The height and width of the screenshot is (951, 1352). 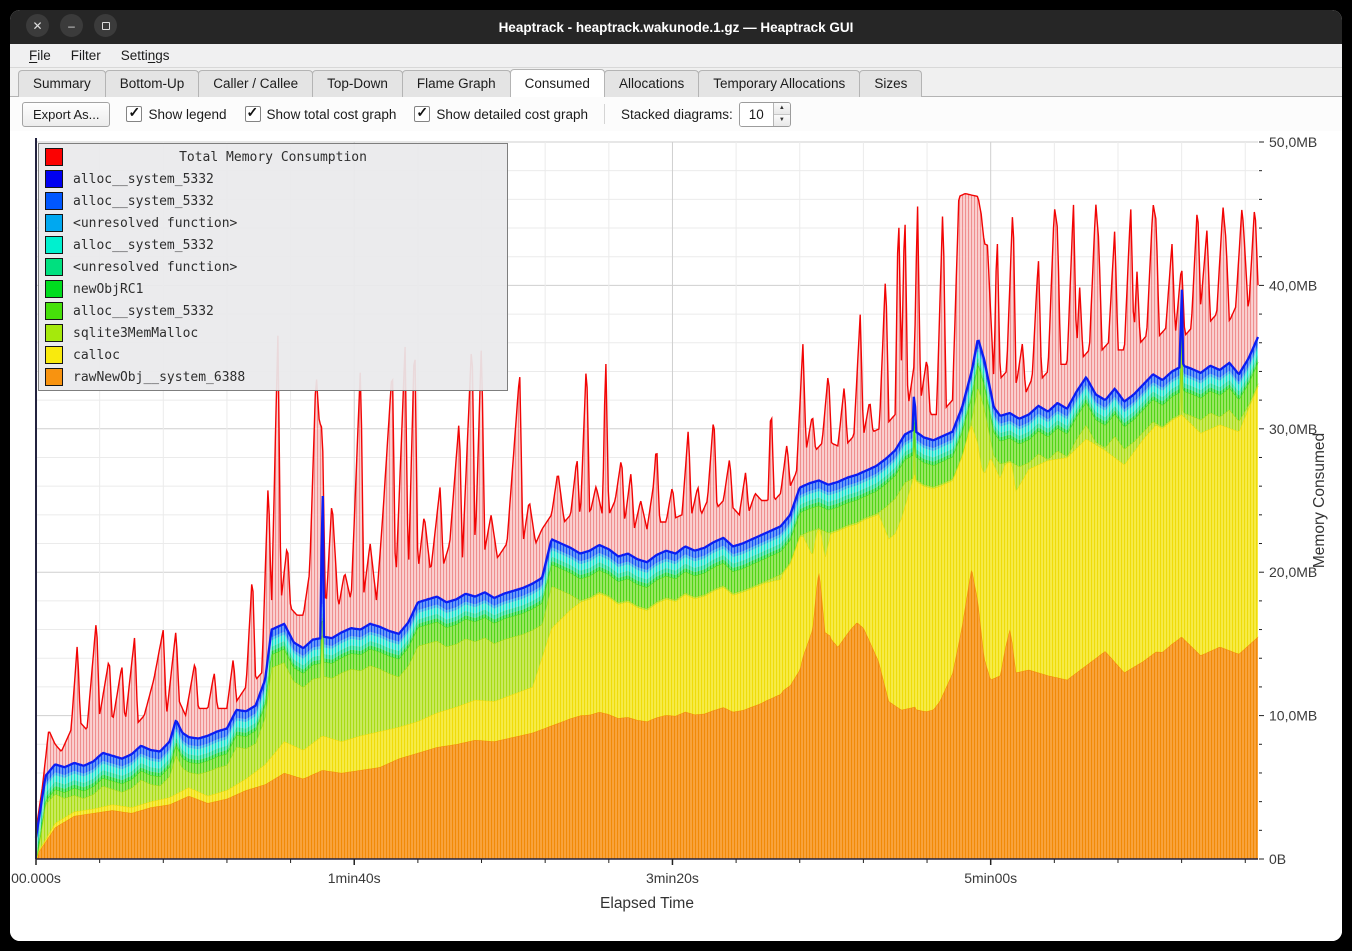 What do you see at coordinates (651, 83) in the screenshot?
I see `tab-allocations: Allocations` at bounding box center [651, 83].